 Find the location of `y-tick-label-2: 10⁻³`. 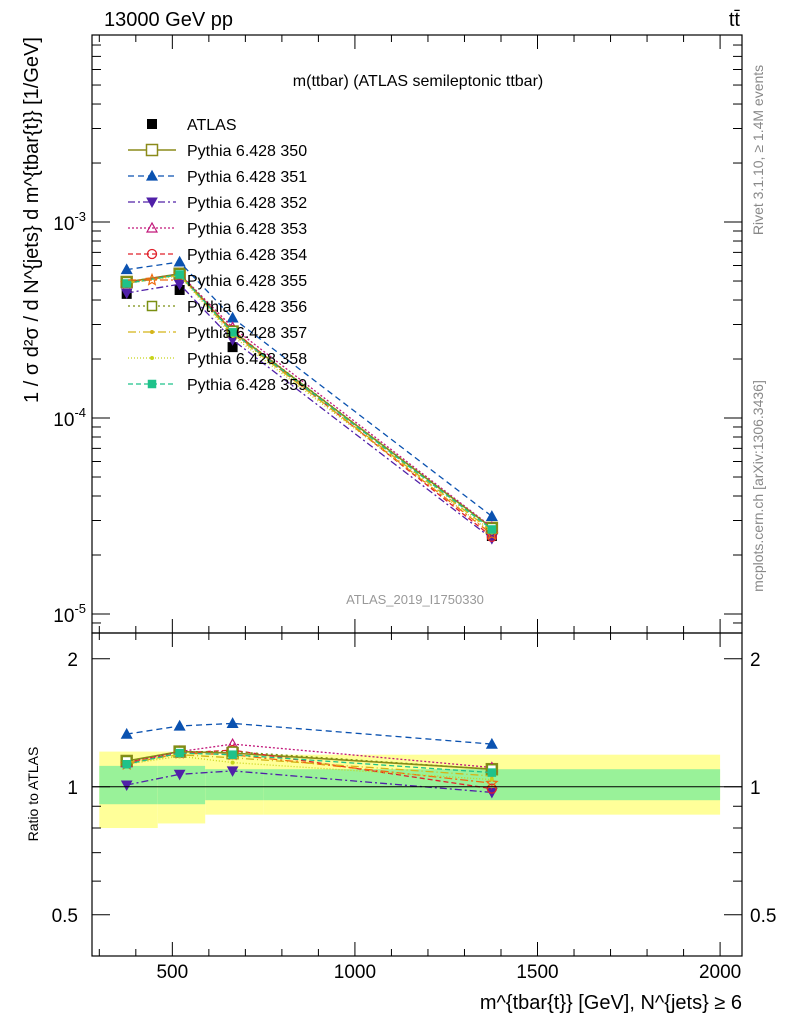

y-tick-label-2: 10⁻³ is located at coordinates (69, 222).